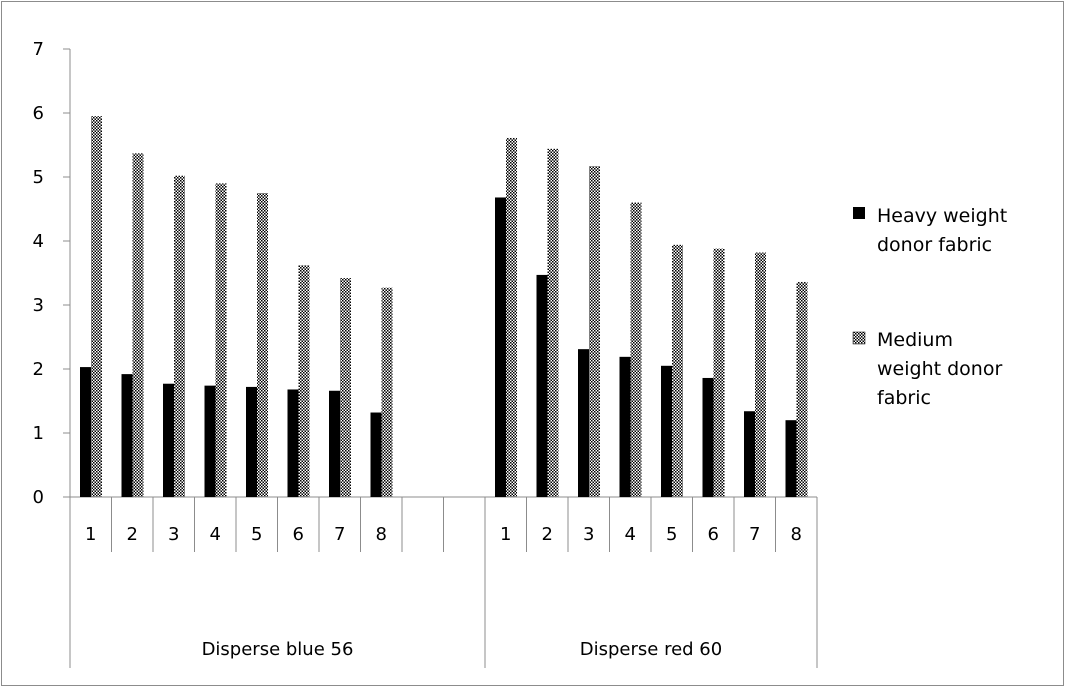  What do you see at coordinates (38, 433) in the screenshot?
I see `y-tick-label: 1` at bounding box center [38, 433].